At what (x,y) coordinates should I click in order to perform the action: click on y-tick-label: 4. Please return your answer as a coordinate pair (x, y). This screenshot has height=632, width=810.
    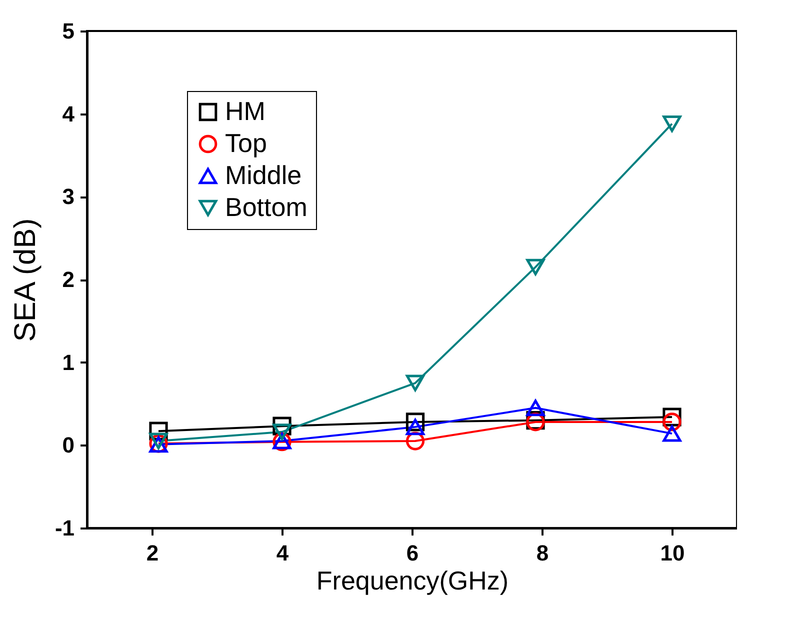
    Looking at the image, I should click on (69, 113).